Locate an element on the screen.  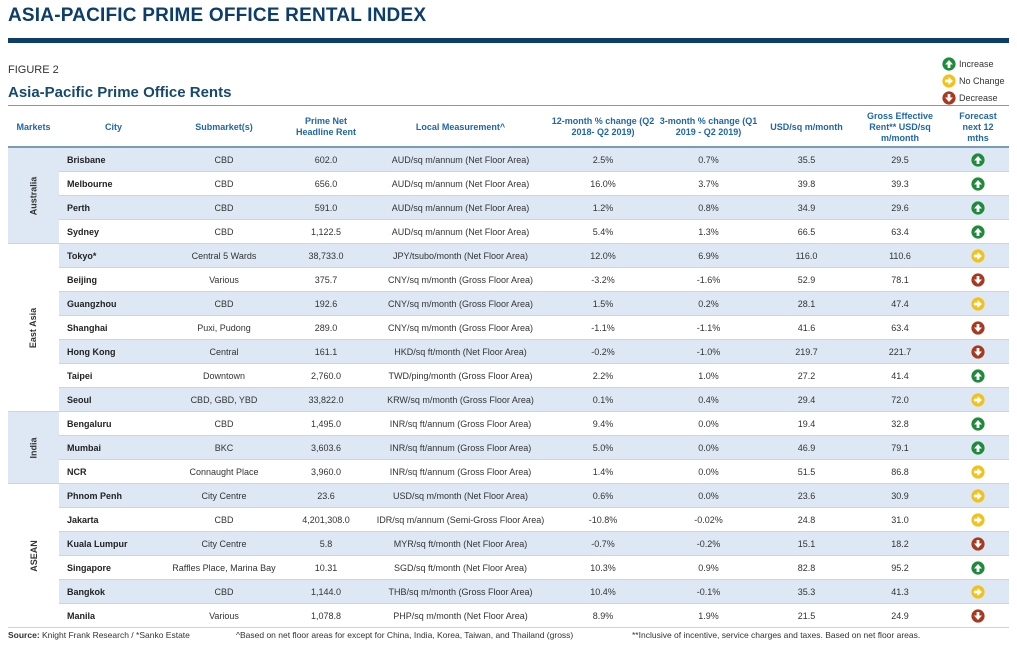
change-12m-cell: -3.2% is located at coordinates (603, 279).